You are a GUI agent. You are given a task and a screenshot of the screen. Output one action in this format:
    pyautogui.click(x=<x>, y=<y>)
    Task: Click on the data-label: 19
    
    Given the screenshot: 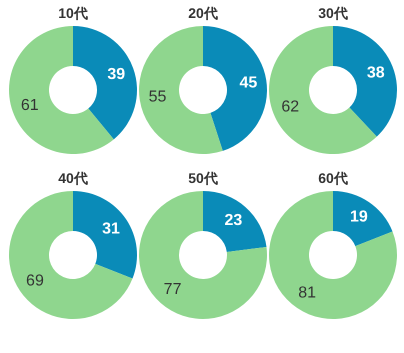 What is the action you would take?
    pyautogui.click(x=359, y=217)
    